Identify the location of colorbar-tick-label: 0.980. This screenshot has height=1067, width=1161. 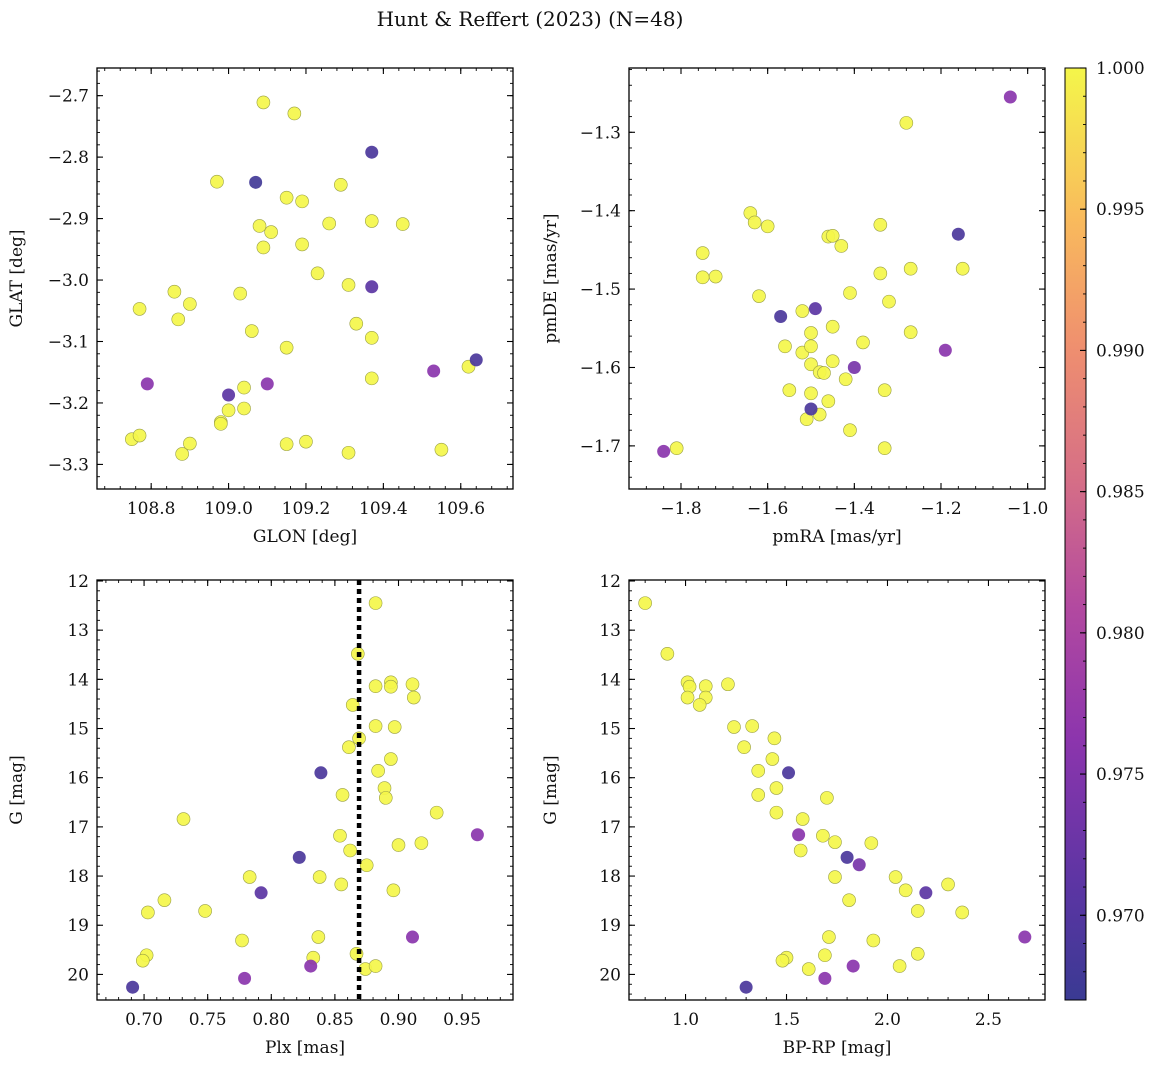
(1120, 634).